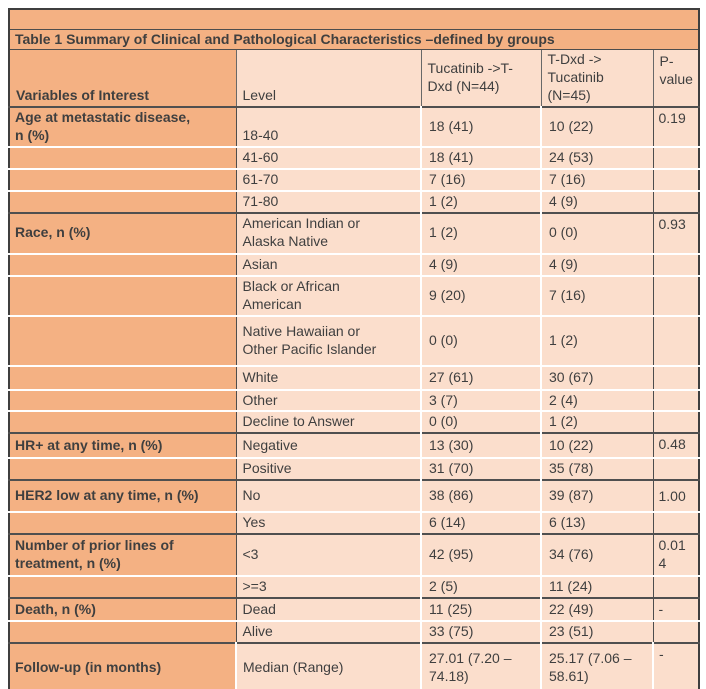 This screenshot has height=689, width=706. What do you see at coordinates (481, 179) in the screenshot?
I see `arm1-value-cell: 7 (16)` at bounding box center [481, 179].